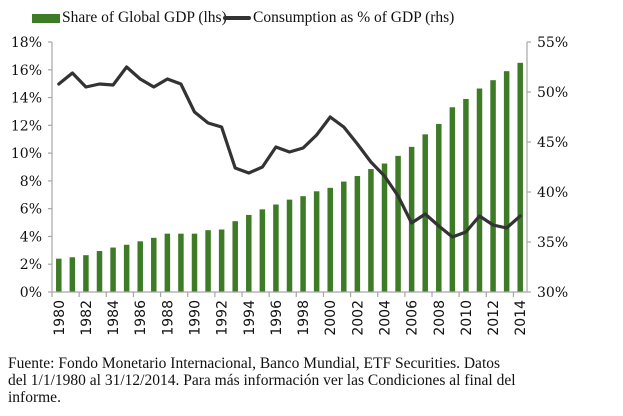 Image resolution: width=623 pixels, height=416 pixels. I want to click on left-axis-tick-label: 8%, so click(31, 182).